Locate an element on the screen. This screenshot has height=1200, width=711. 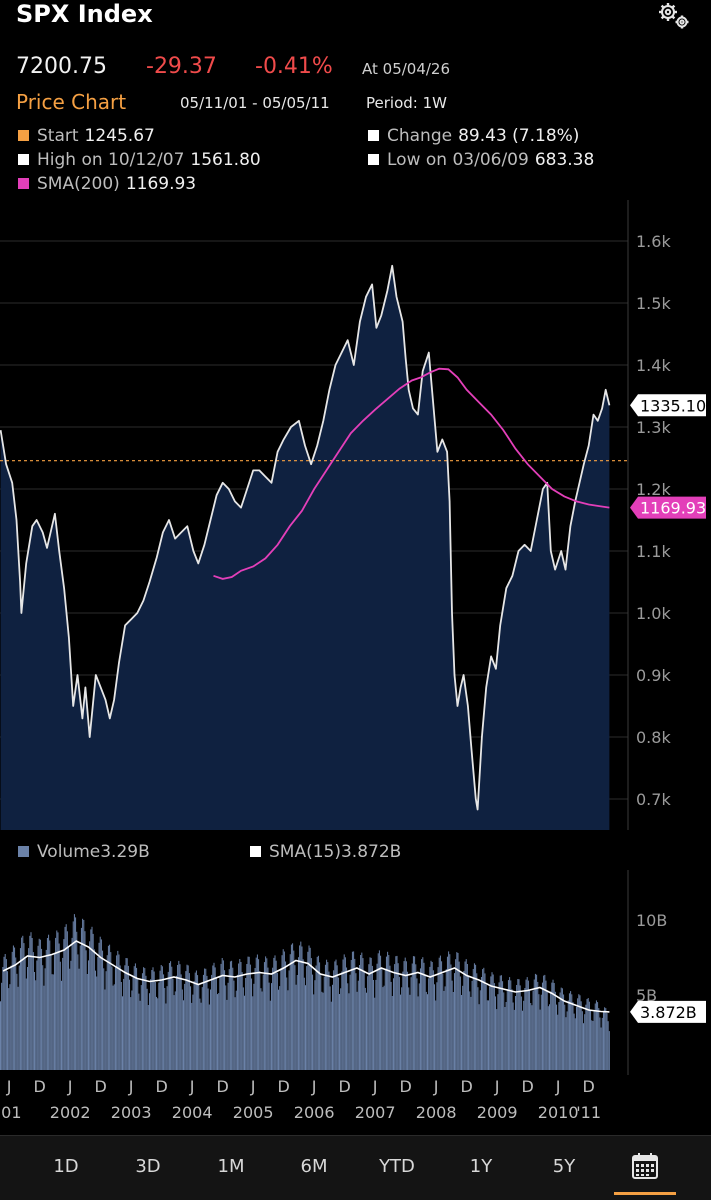
tab-1m: 1M is located at coordinates (231, 1166).